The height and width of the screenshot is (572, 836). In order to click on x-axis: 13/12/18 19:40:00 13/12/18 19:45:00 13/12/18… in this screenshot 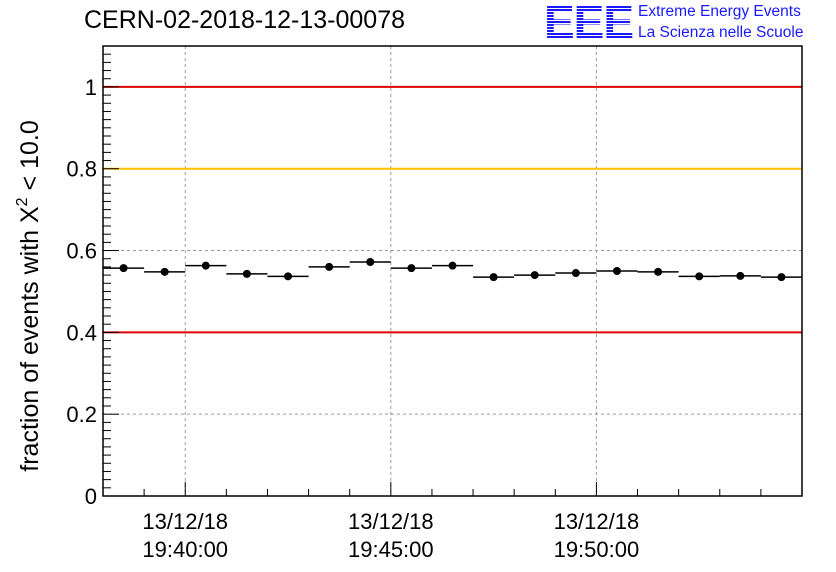, I will do `click(452, 522)`.